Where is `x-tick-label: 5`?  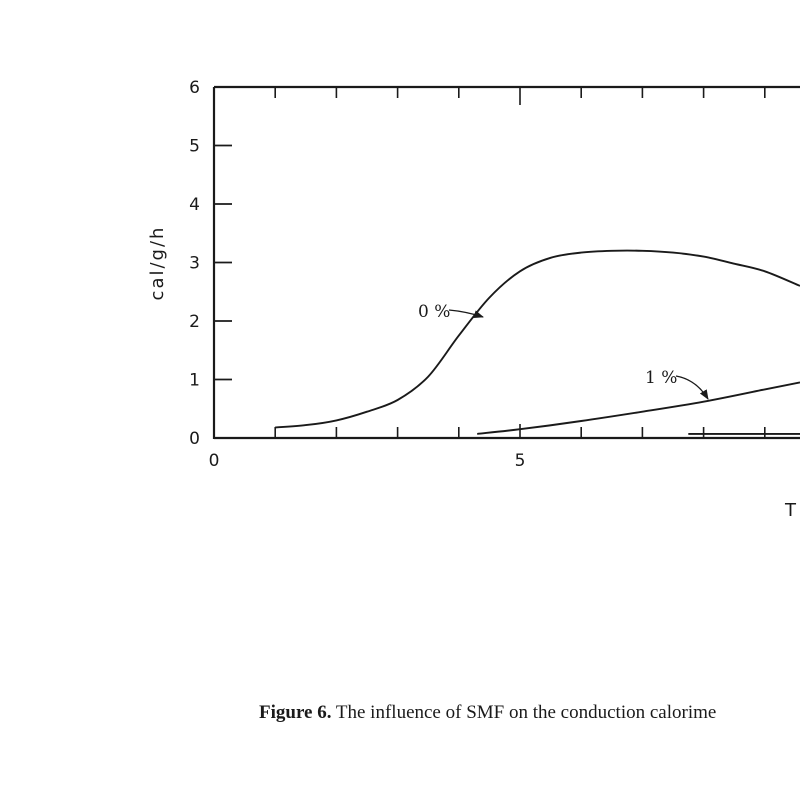 x-tick-label: 5 is located at coordinates (520, 461).